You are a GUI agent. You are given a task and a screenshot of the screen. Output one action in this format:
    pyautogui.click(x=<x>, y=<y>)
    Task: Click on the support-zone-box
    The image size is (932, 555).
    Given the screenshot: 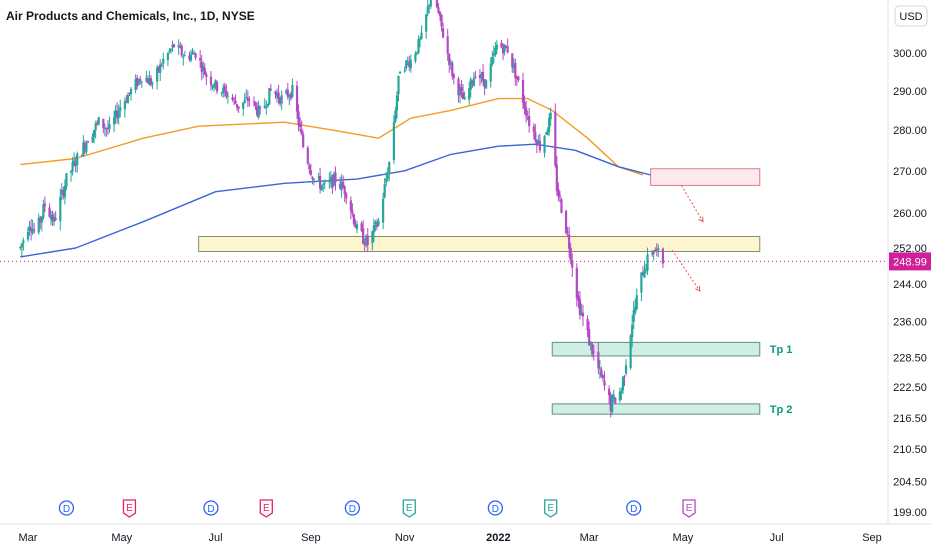 What is the action you would take?
    pyautogui.click(x=479, y=244)
    